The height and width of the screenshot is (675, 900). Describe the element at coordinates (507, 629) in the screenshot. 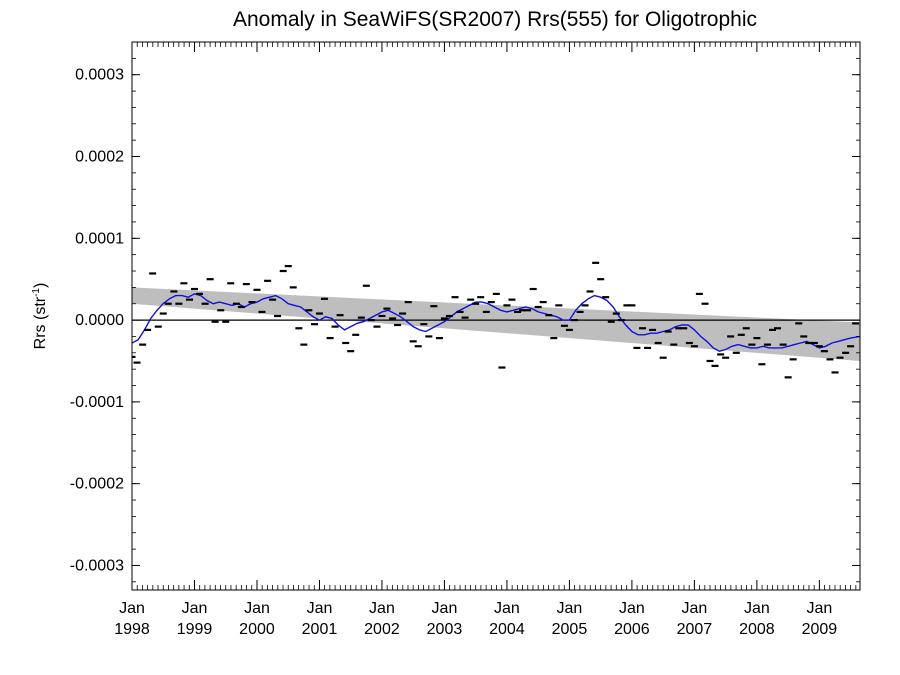

I see `x-tick-year-label: 2004` at that location.